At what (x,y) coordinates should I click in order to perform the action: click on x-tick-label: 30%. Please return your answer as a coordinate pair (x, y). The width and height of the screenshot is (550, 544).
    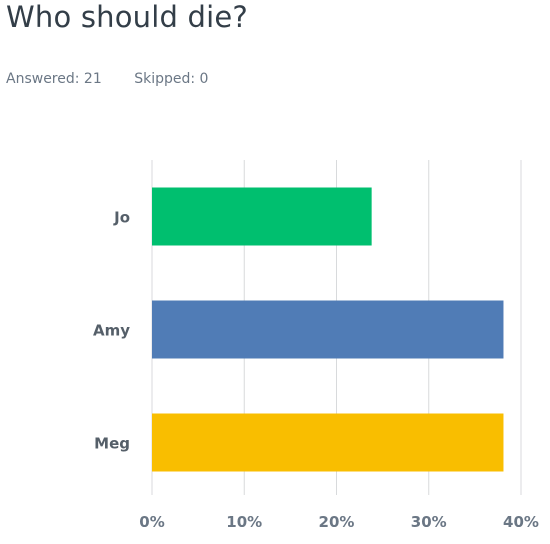
    Looking at the image, I should click on (429, 522).